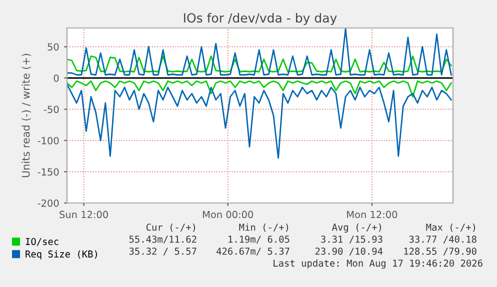 The image size is (497, 287). I want to click on text: 23.90 /10.94, so click(349, 252).